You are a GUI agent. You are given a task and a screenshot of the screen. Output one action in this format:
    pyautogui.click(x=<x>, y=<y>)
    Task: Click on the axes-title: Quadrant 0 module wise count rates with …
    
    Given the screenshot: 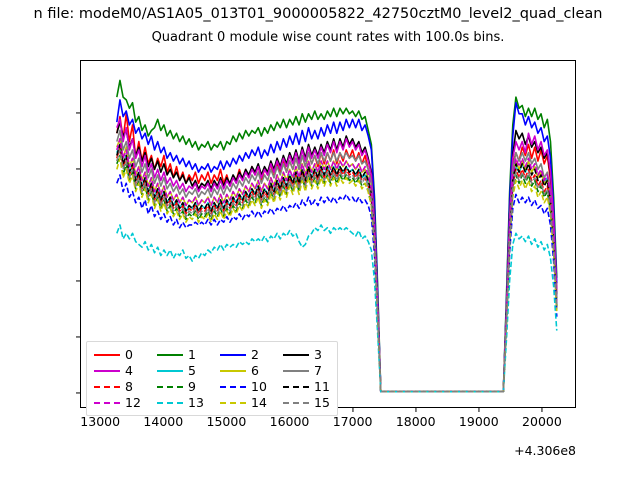 What is the action you would take?
    pyautogui.click(x=328, y=37)
    